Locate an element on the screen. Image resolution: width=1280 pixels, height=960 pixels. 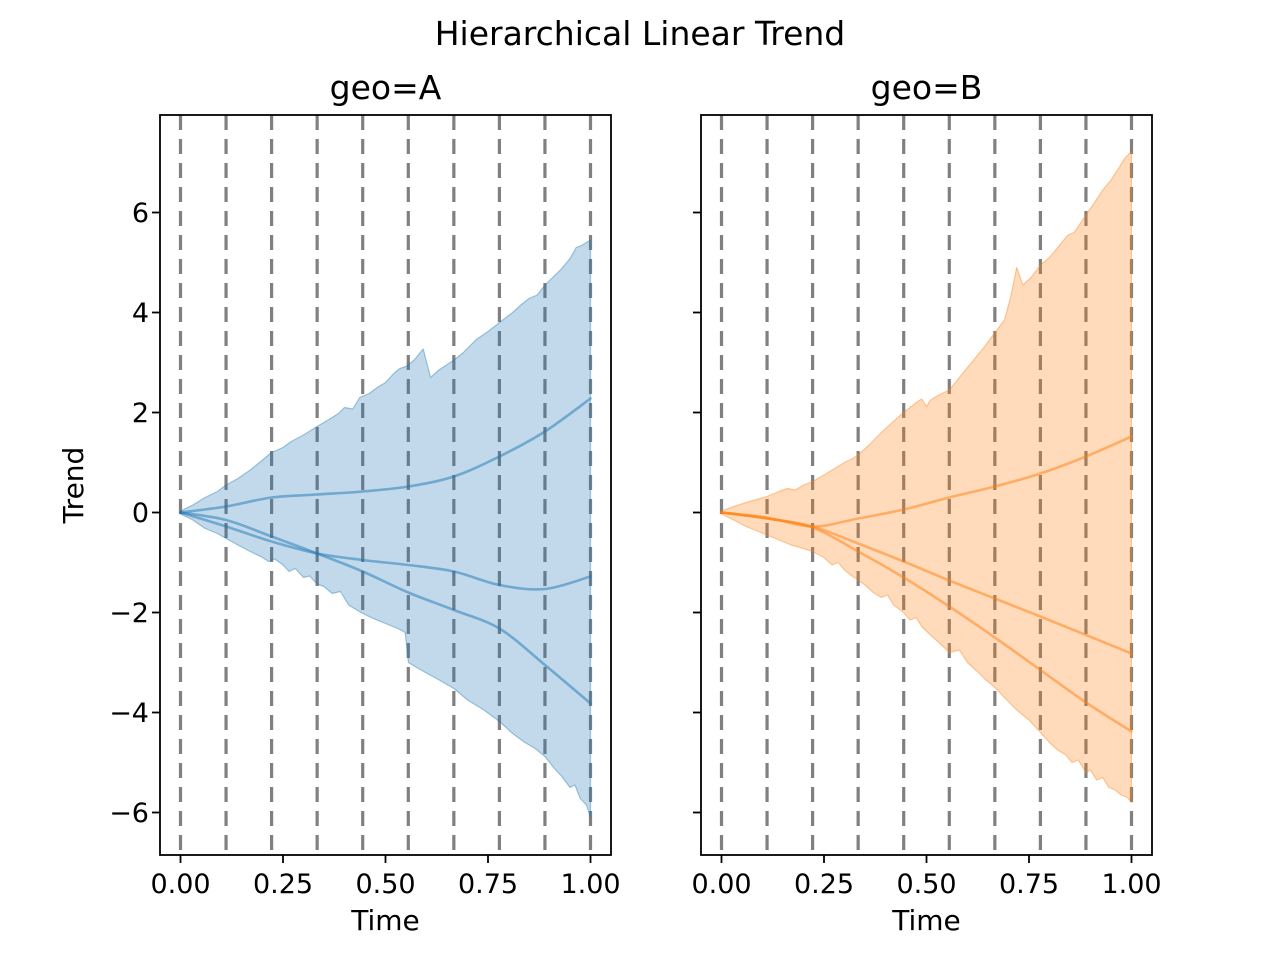
y-tick-label: 0 is located at coordinates (140, 513).